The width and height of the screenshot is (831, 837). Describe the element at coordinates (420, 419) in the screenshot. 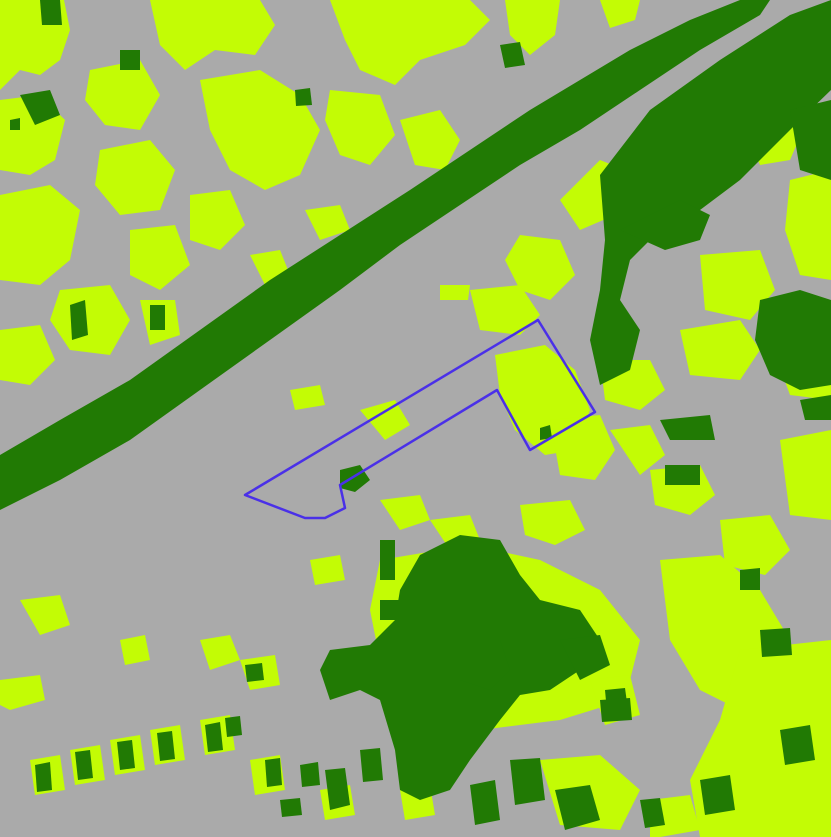

I see `site-boundary-outline` at that location.